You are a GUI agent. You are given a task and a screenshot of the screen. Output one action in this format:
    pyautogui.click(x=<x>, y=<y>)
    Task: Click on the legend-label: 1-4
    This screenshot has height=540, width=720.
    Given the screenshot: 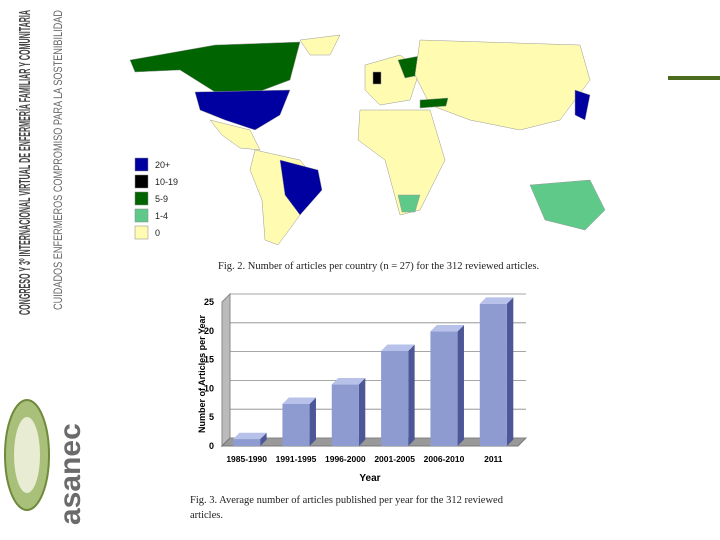 What is the action you would take?
    pyautogui.click(x=161, y=216)
    